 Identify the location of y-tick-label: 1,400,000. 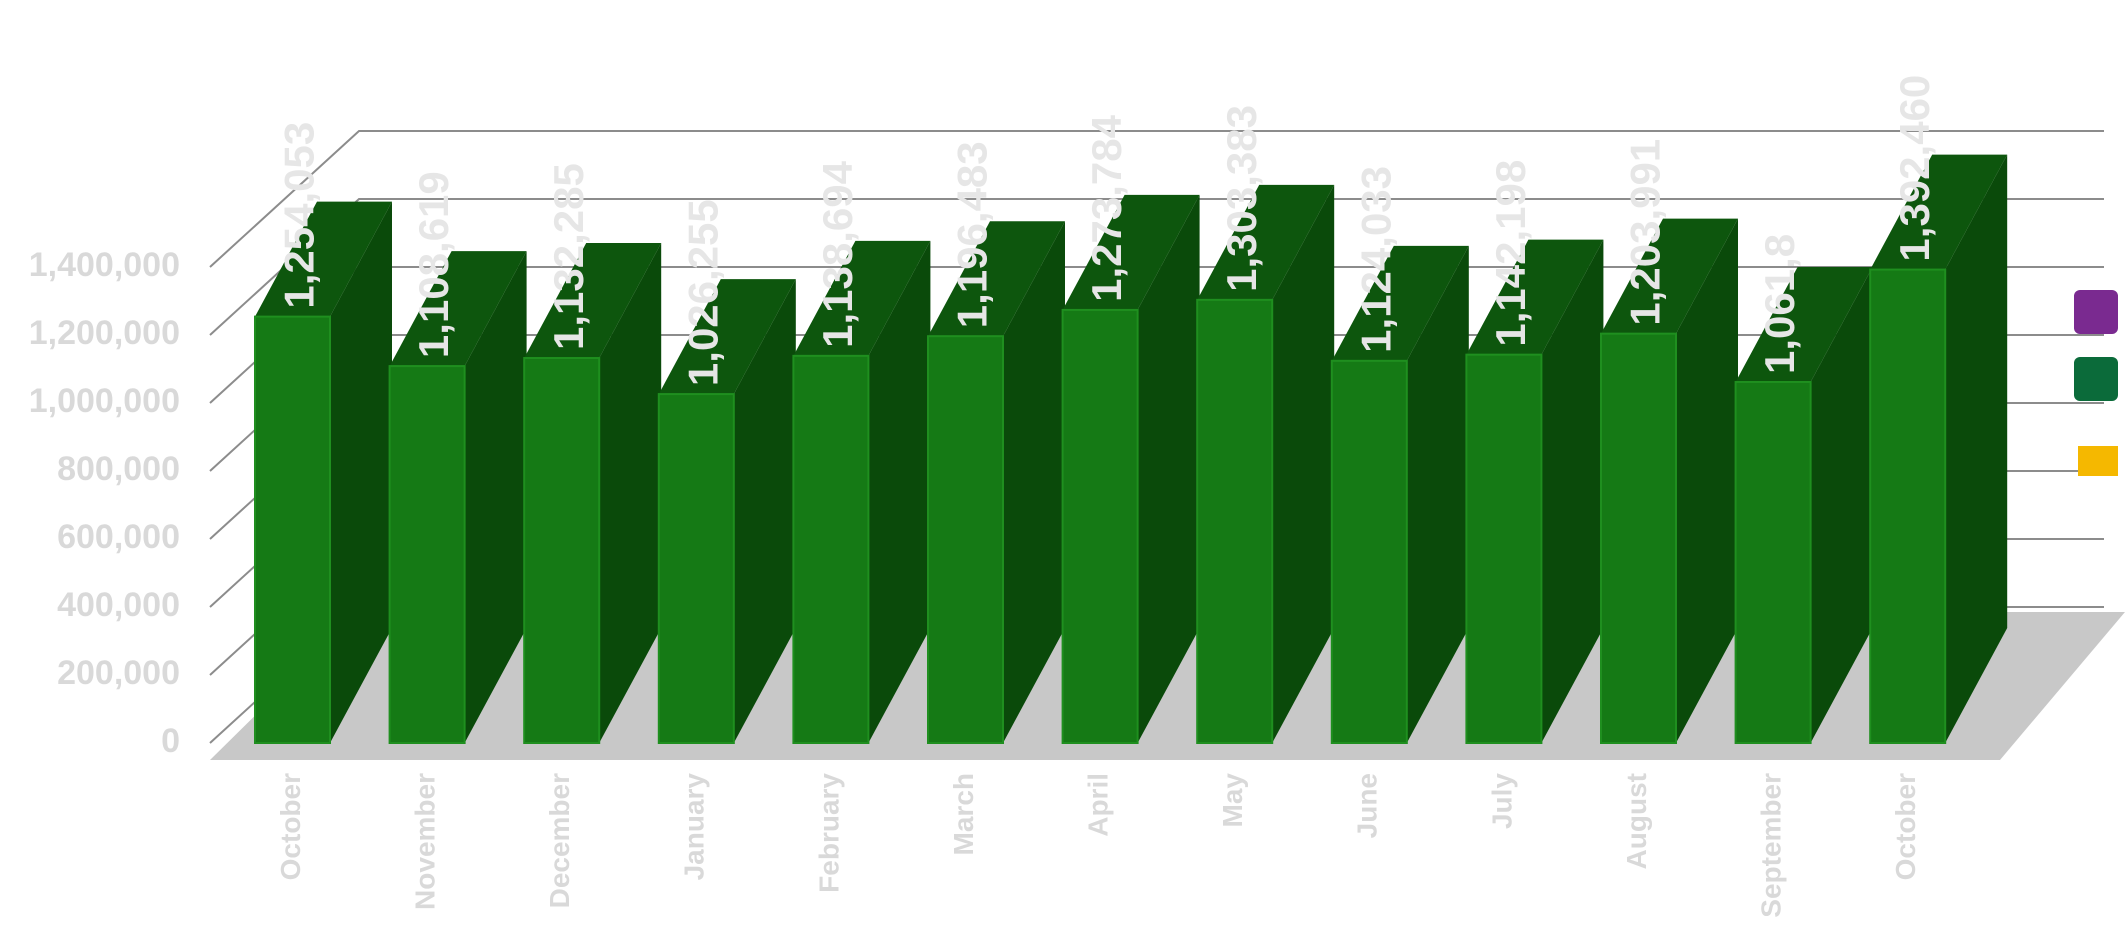
(104, 265).